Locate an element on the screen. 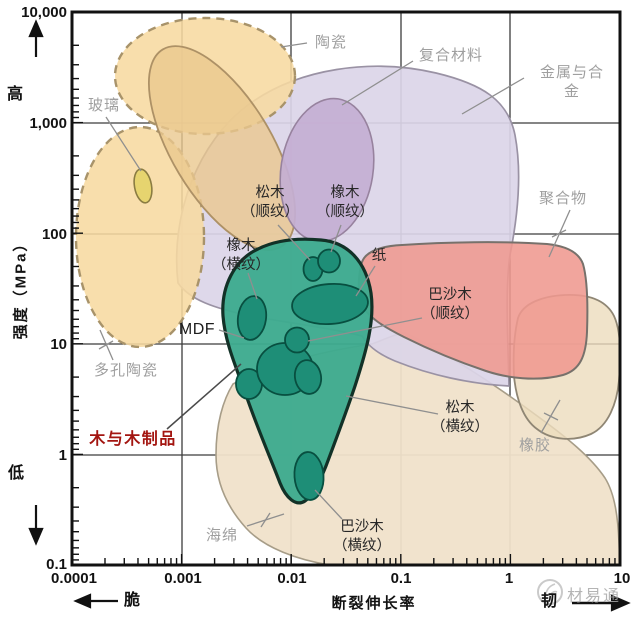 The image size is (638, 619). leader-sponge-tick is located at coordinates (265, 520).